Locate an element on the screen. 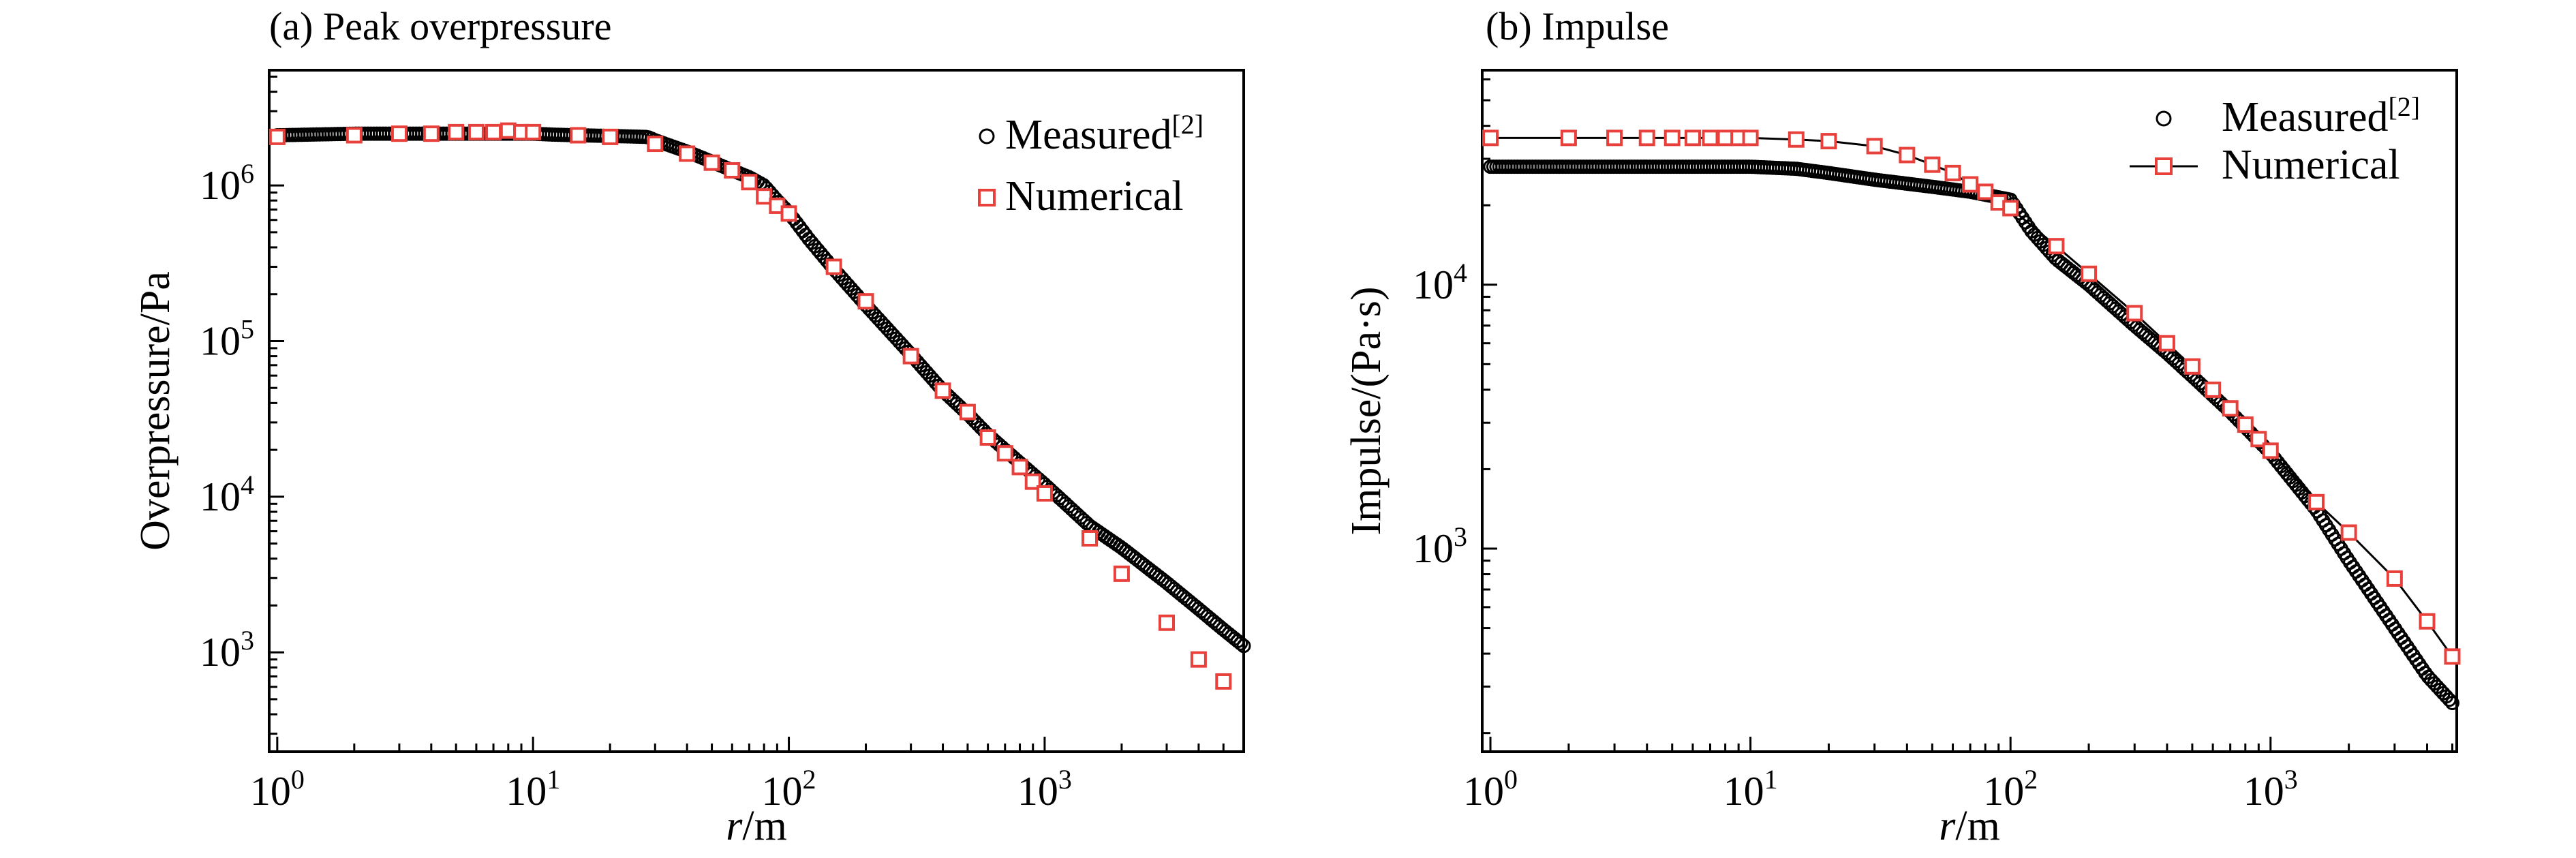 Image resolution: width=2576 pixels, height=858 pixels. x-axis-unit-b: /m is located at coordinates (1977, 826).